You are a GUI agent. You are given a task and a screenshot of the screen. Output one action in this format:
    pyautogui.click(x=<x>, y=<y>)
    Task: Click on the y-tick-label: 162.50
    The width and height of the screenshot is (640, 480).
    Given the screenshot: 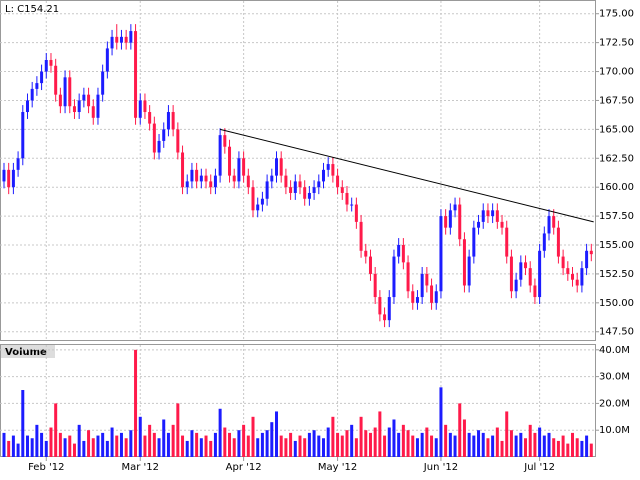 What is the action you would take?
    pyautogui.click(x=616, y=158)
    